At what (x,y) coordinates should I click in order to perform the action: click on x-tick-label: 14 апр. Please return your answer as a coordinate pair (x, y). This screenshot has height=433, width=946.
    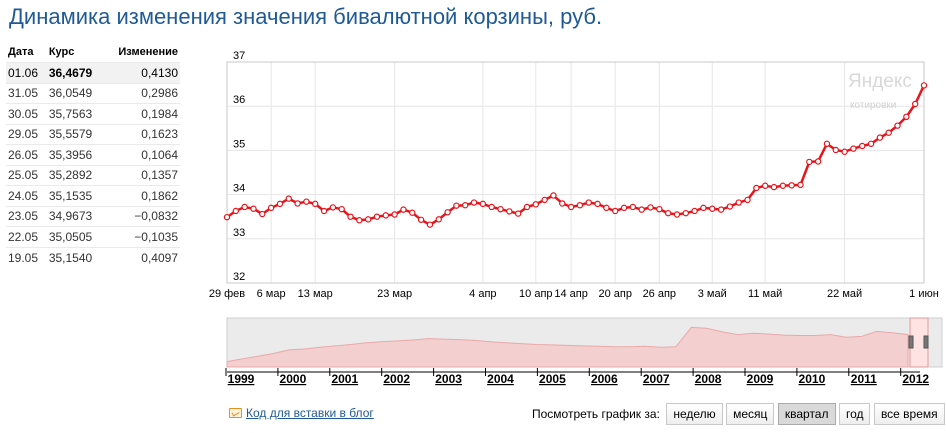
    Looking at the image, I should click on (570, 294).